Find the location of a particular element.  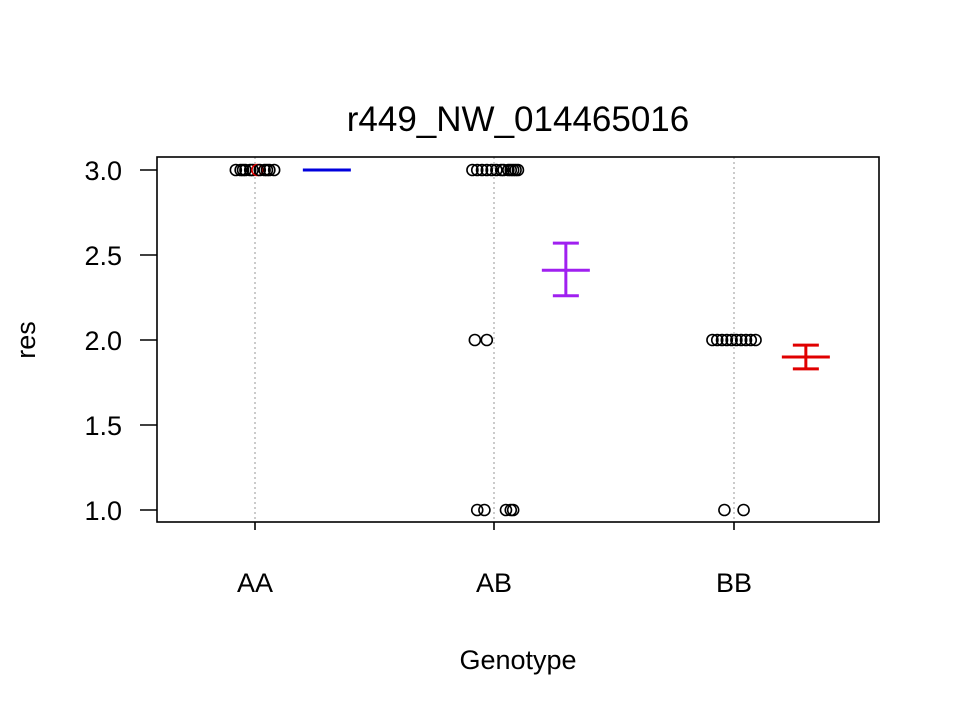

y-tick-label: 2.5 is located at coordinates (103, 256).